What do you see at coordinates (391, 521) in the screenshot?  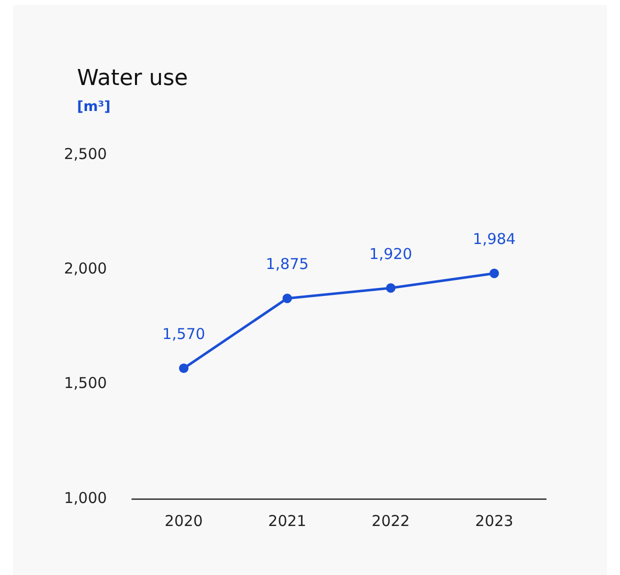 I see `x-tick-label: 2022` at bounding box center [391, 521].